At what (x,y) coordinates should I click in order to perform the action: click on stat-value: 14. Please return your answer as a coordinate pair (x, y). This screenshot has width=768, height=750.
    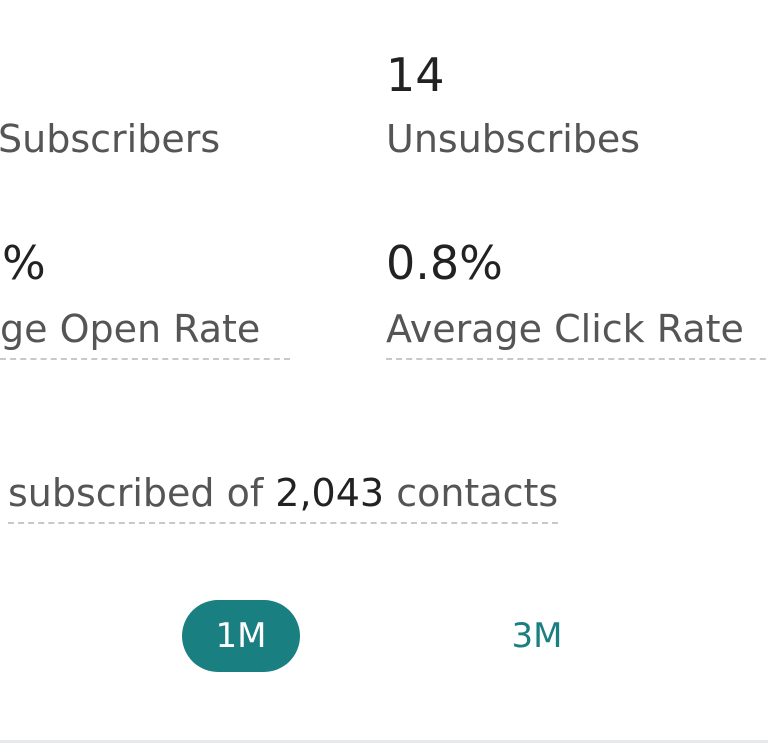
    Looking at the image, I should click on (415, 75).